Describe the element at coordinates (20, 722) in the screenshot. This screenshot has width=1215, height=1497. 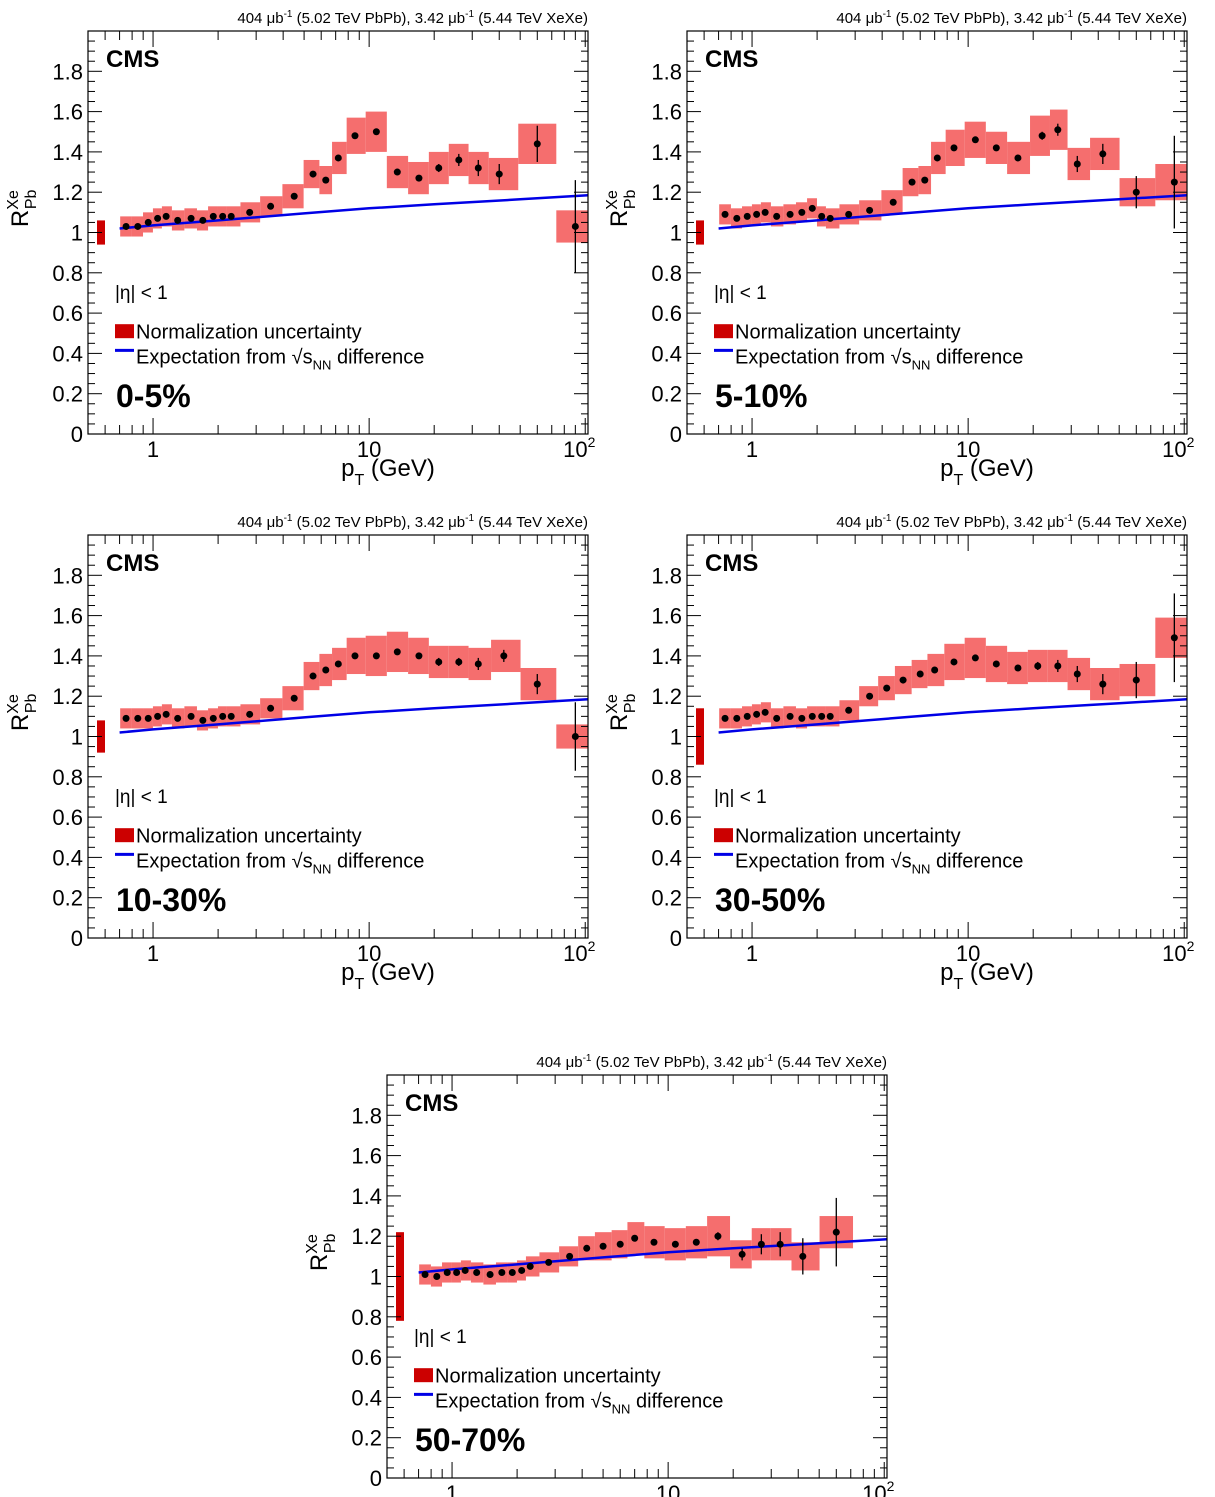
I see `y-axis-symbol: R` at that location.